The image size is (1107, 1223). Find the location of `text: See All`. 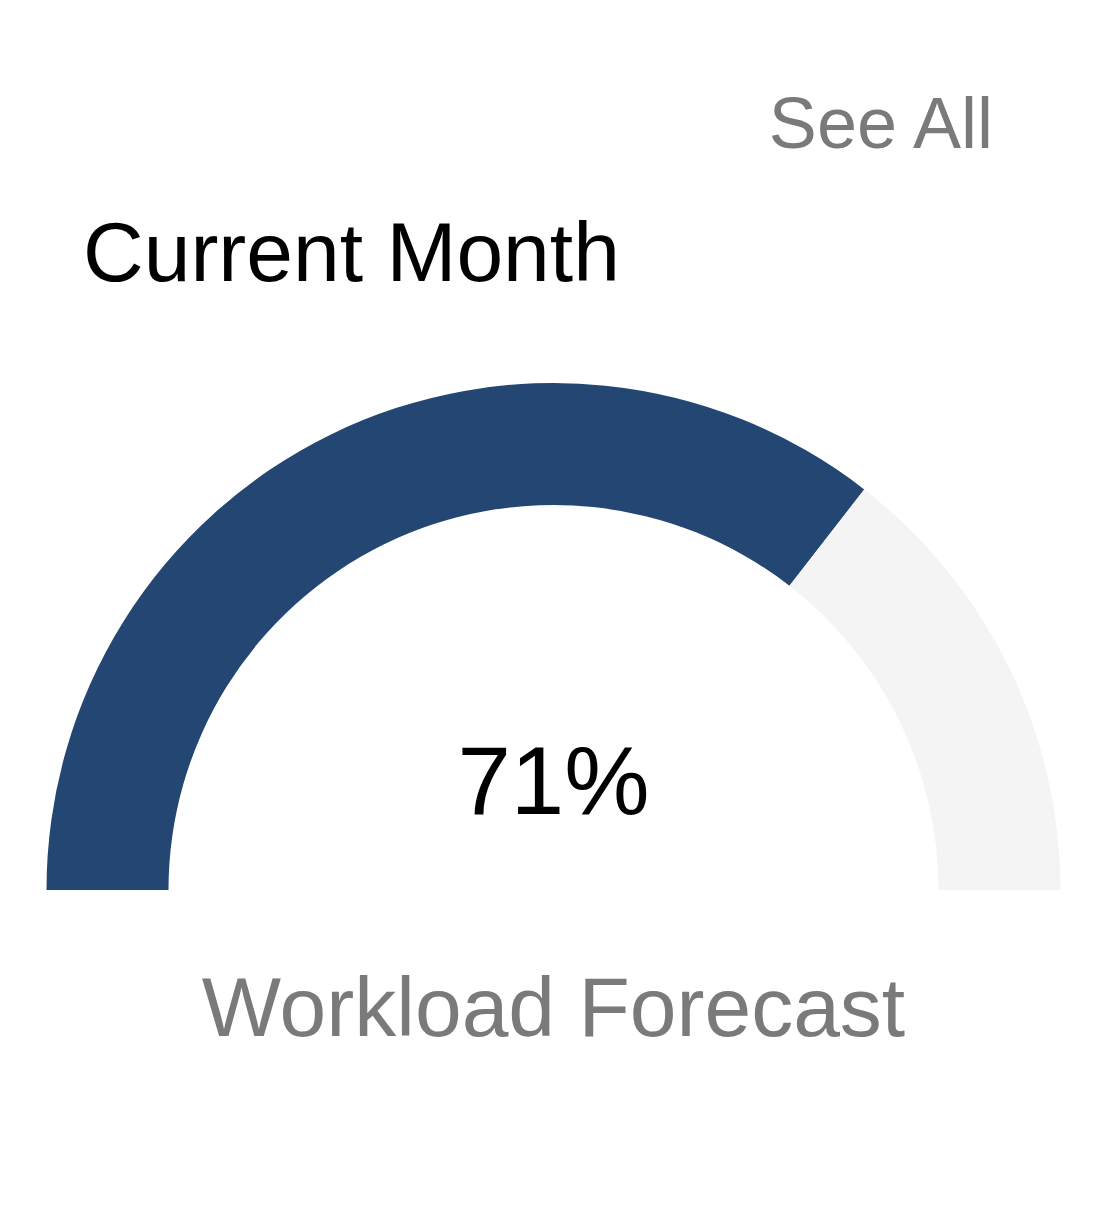

text: See All is located at coordinates (881, 123).